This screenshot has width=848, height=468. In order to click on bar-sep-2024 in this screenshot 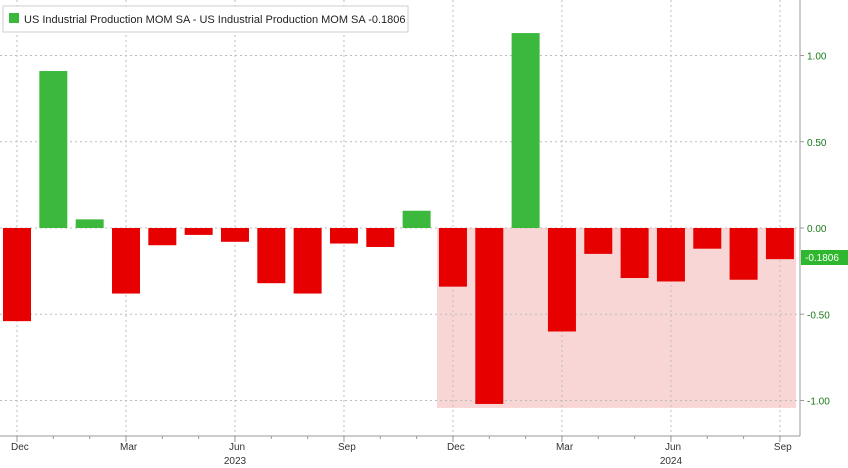, I will do `click(779, 244)`.